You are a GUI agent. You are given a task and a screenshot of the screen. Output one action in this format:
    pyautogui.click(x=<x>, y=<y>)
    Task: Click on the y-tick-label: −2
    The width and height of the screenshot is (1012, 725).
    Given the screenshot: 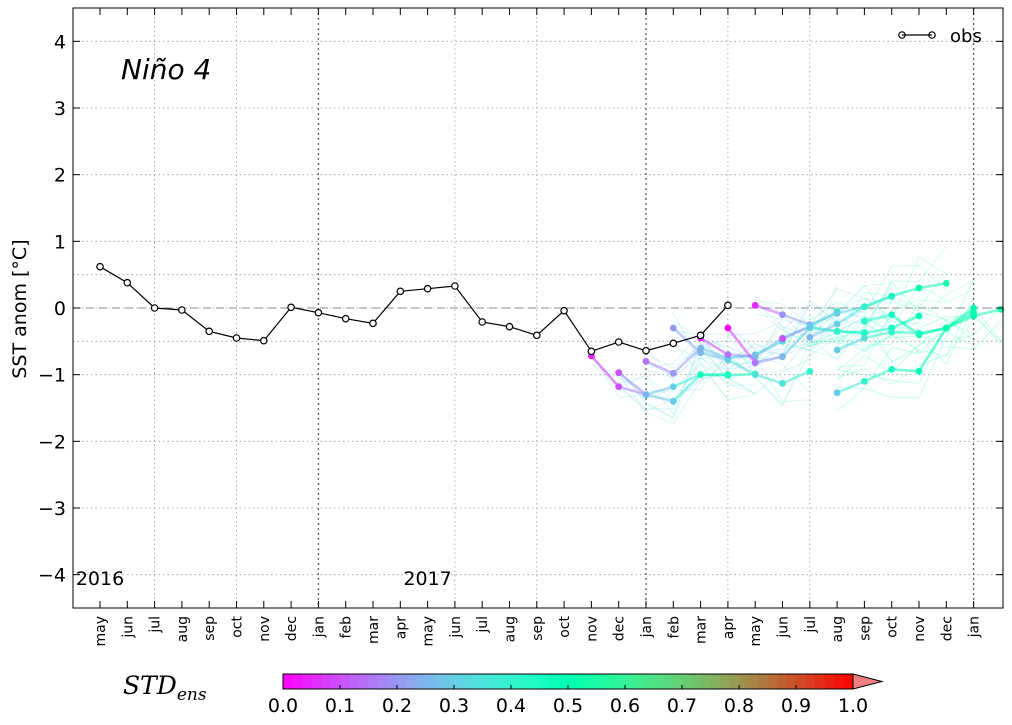 What is the action you would take?
    pyautogui.click(x=52, y=442)
    